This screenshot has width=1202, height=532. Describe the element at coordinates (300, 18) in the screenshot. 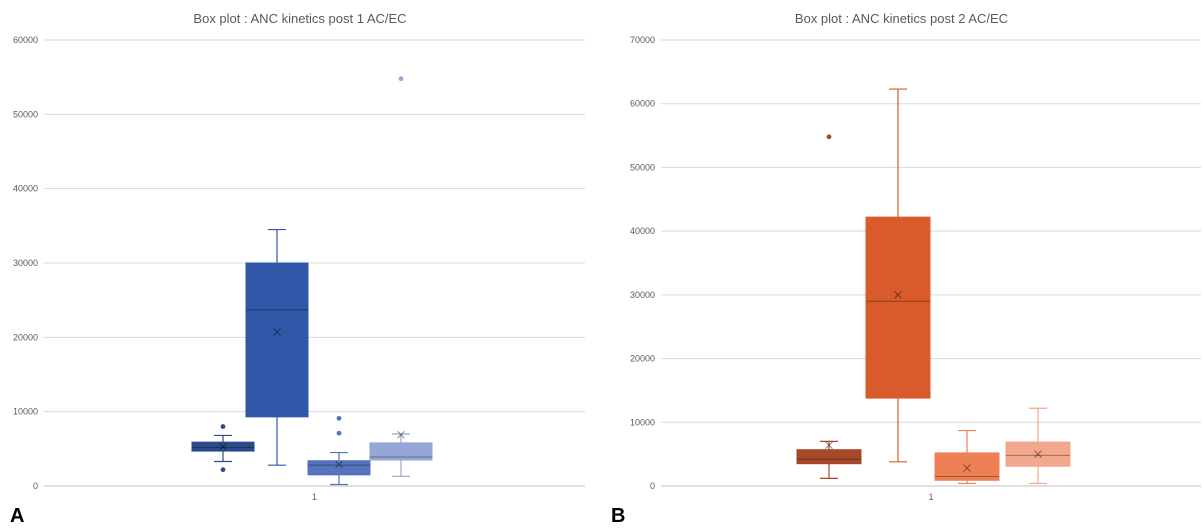

I see `chart-title-a: Box plot : ANC kinetics post 1 AC/EC` at that location.